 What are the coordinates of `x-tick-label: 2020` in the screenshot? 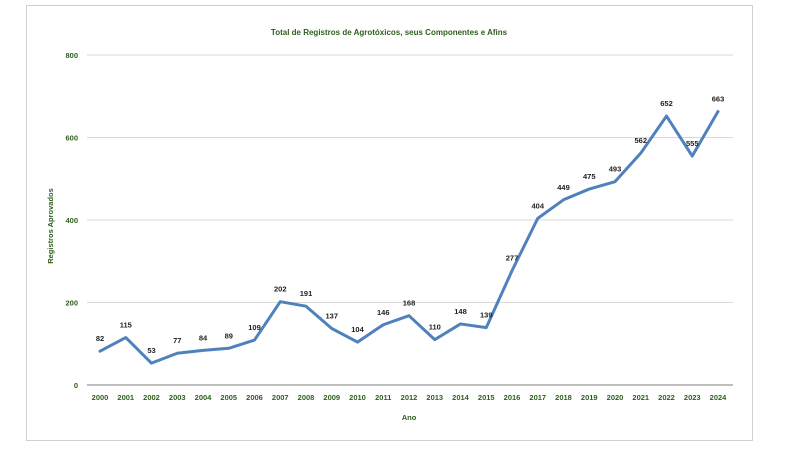 It's located at (615, 397).